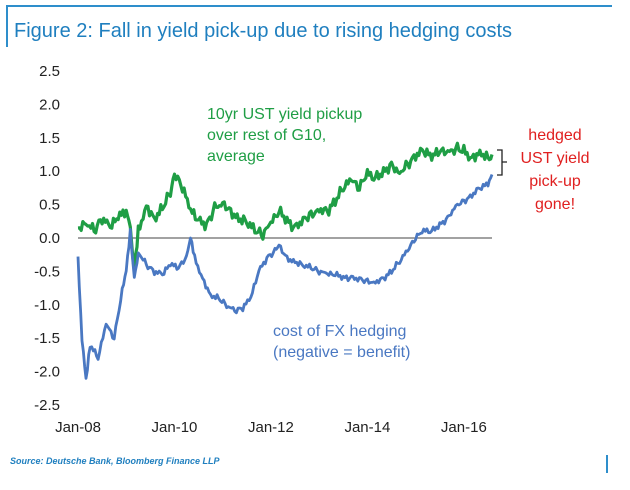  I want to click on y-tick-label: 0.5, so click(49, 205).